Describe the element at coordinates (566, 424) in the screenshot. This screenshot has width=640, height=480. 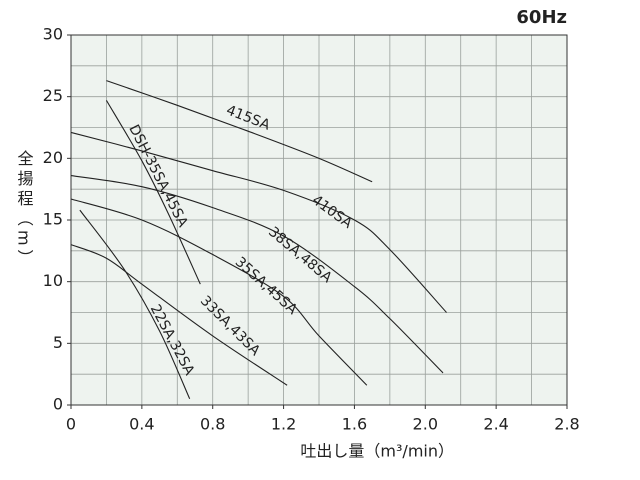
I see `x-tick-label: 2.8` at that location.